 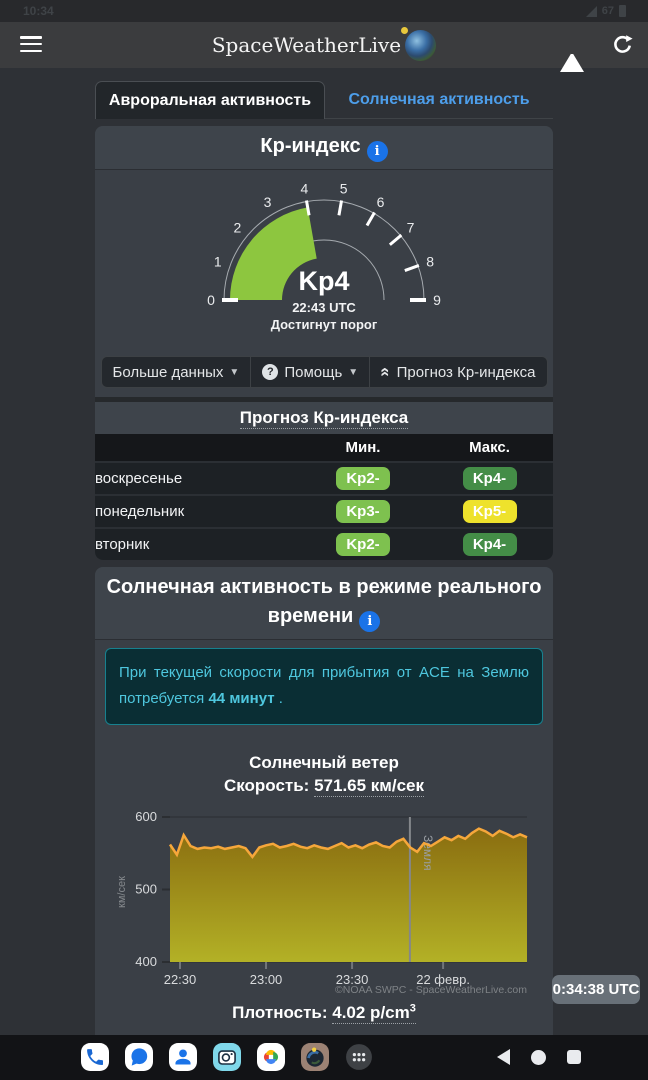 What do you see at coordinates (591, 11) in the screenshot?
I see `signal-icon` at bounding box center [591, 11].